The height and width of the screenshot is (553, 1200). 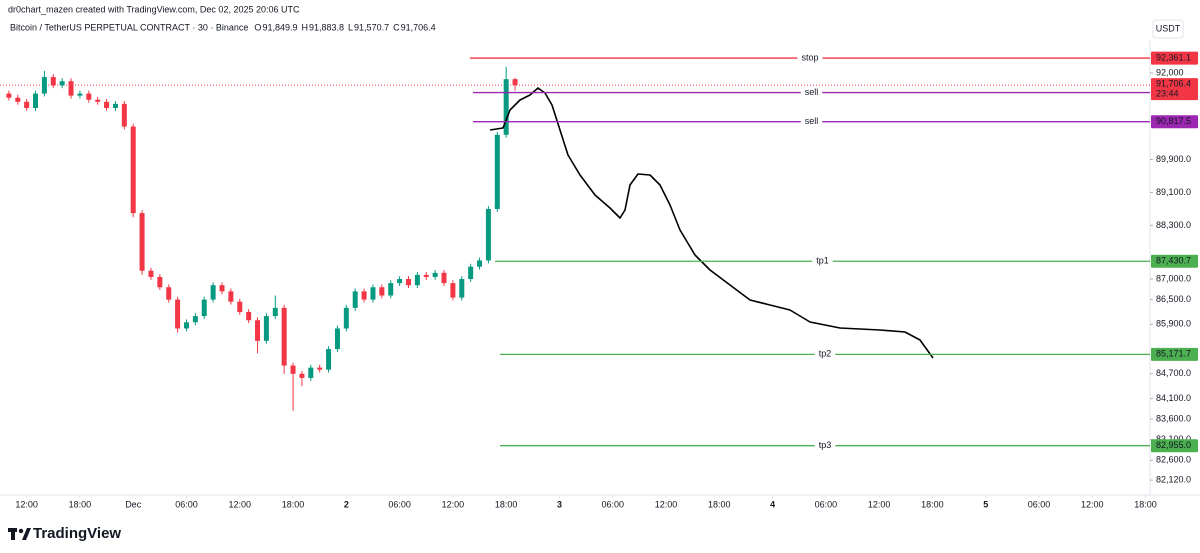 I want to click on y-tick-label: 86,500.0, so click(x=1173, y=299).